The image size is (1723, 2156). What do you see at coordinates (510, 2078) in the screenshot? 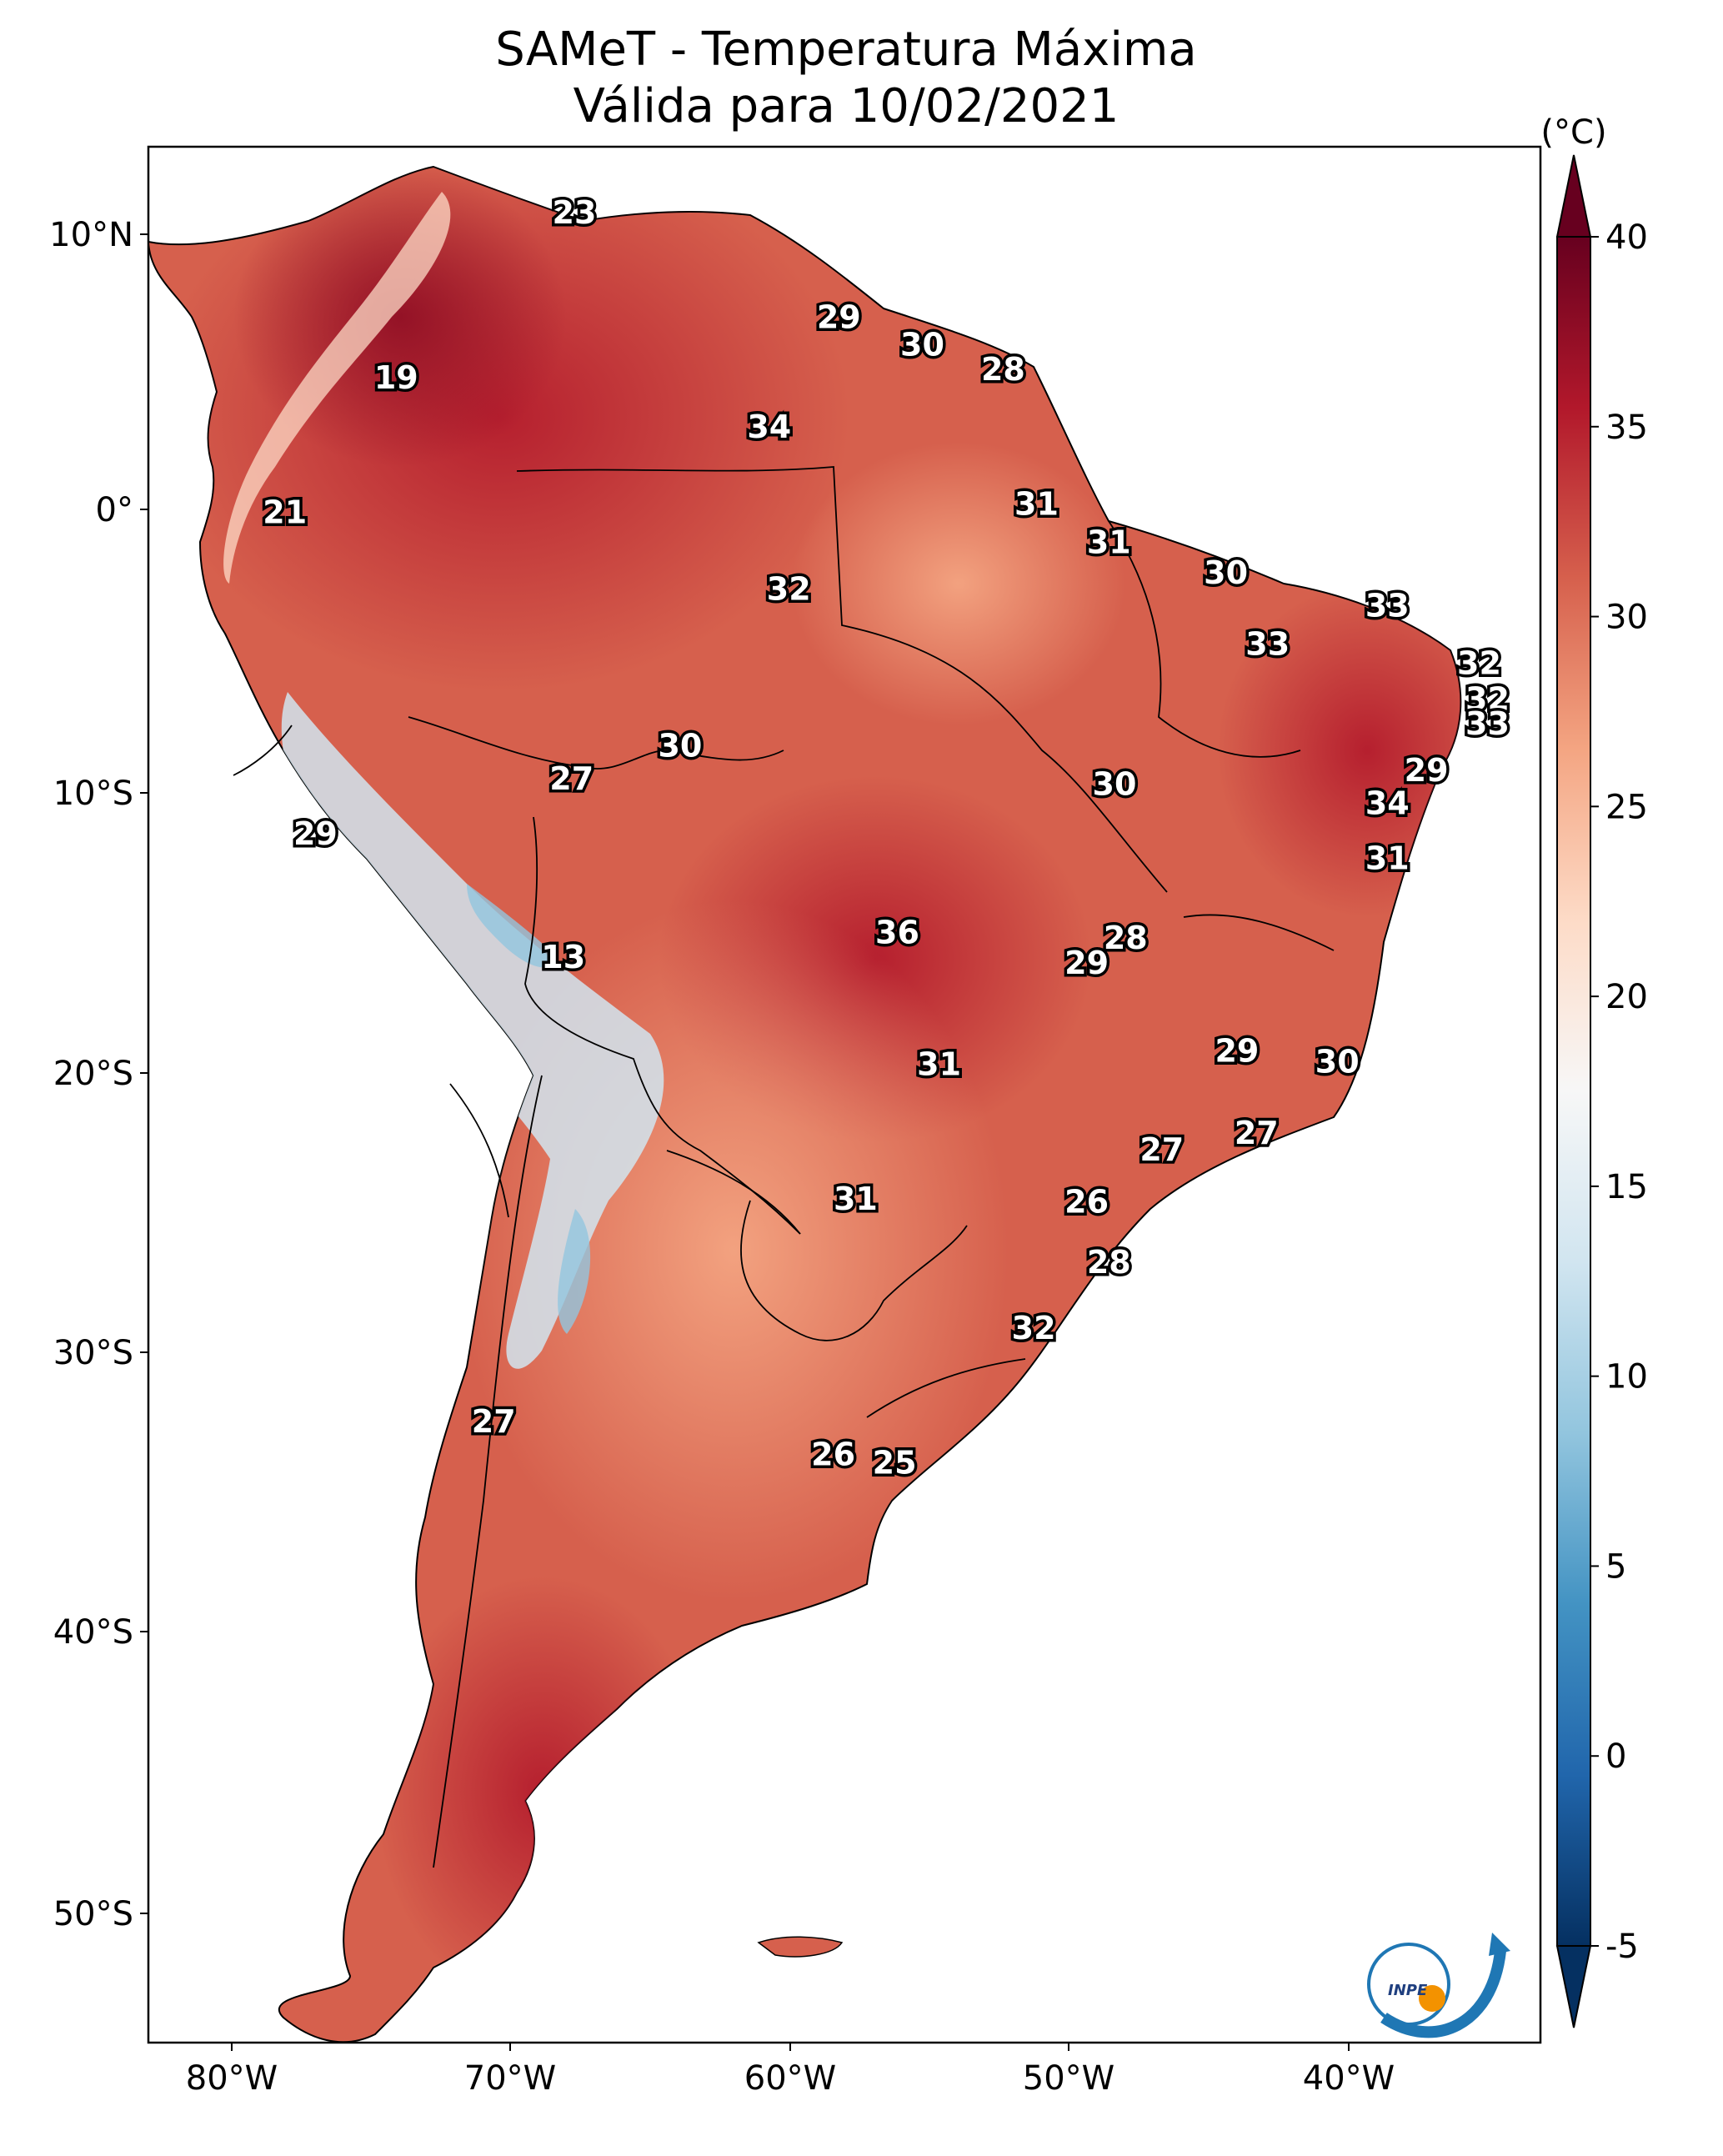
I see `lon-label-70w: 70°W` at bounding box center [510, 2078].